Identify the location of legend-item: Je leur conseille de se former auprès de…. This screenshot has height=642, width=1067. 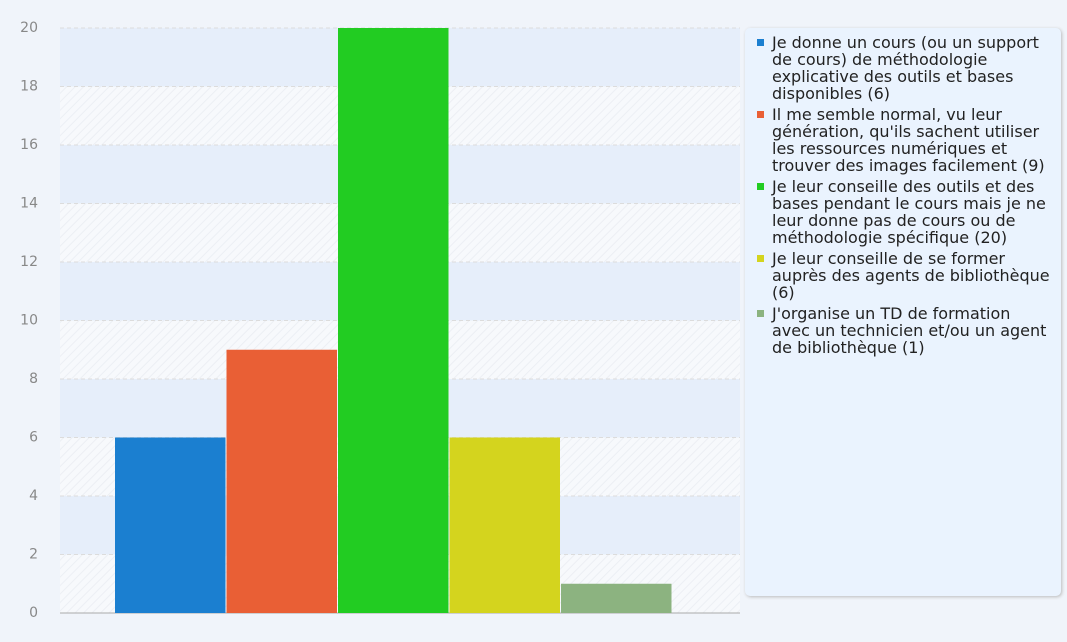
(903, 275).